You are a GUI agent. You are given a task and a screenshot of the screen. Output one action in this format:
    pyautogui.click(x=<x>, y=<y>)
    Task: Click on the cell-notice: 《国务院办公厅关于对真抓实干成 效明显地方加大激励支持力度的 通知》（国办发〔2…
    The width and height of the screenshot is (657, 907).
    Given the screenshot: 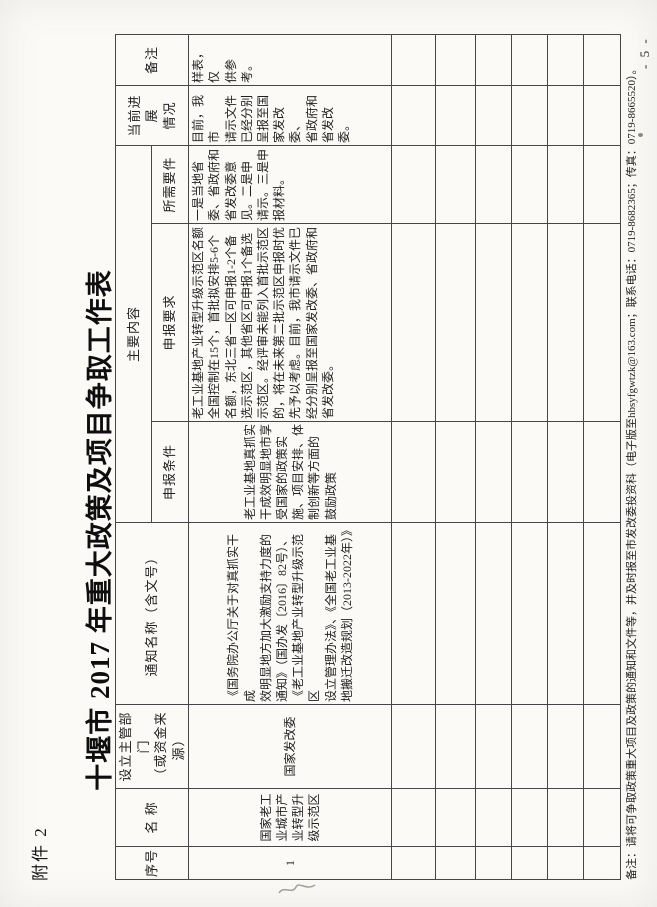 What is the action you would take?
    pyautogui.click(x=290, y=613)
    